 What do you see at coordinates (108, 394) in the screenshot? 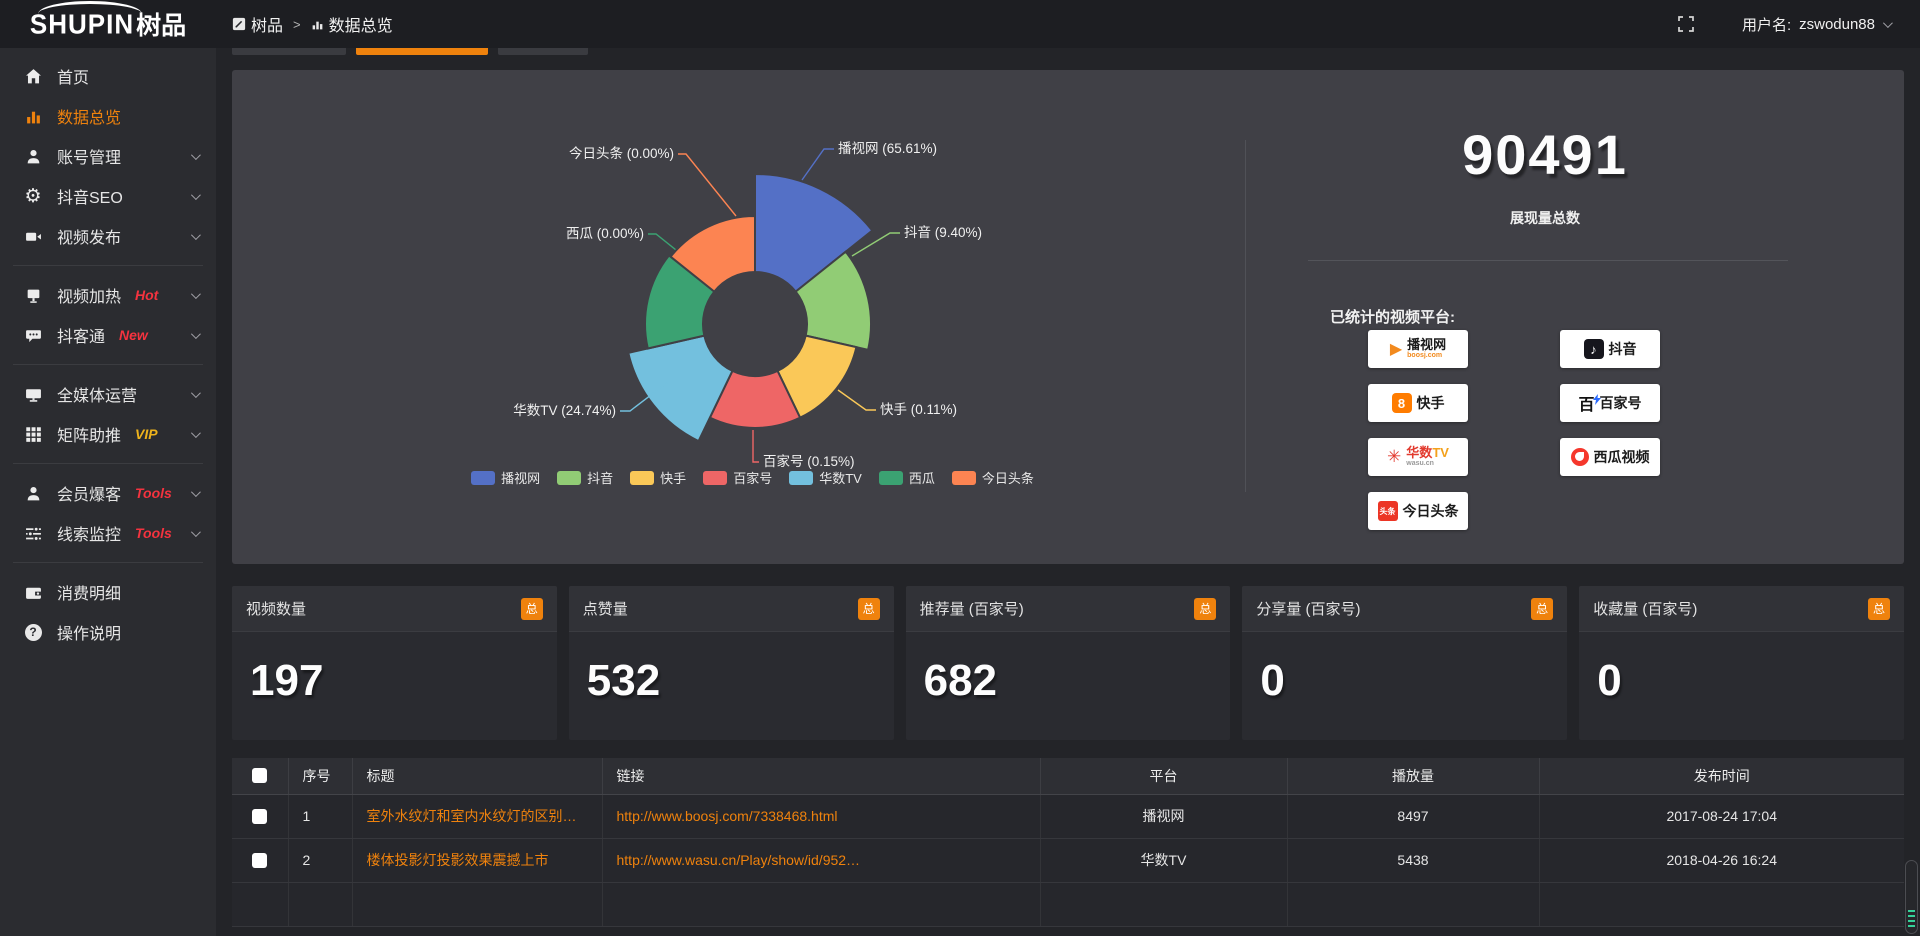
I see `sidebar-item-media-ops: 全媒体运营` at bounding box center [108, 394].